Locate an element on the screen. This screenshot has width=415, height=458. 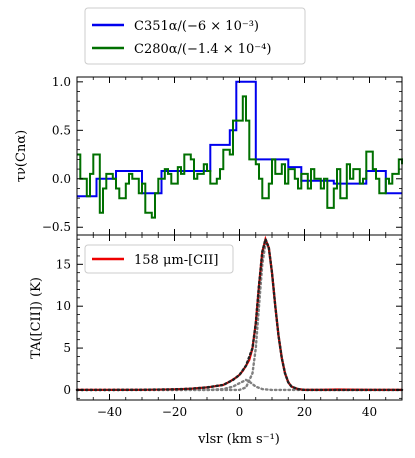
top-legend-frame is located at coordinates (195, 36).